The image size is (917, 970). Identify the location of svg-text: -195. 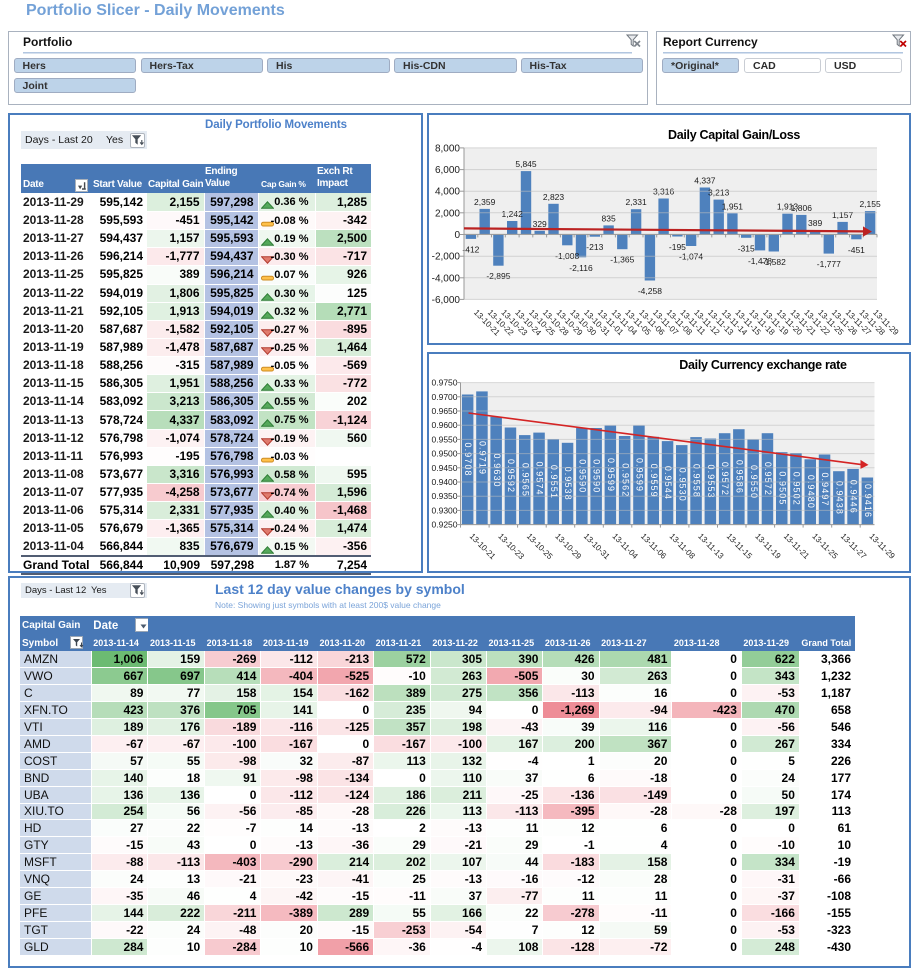
(677, 247).